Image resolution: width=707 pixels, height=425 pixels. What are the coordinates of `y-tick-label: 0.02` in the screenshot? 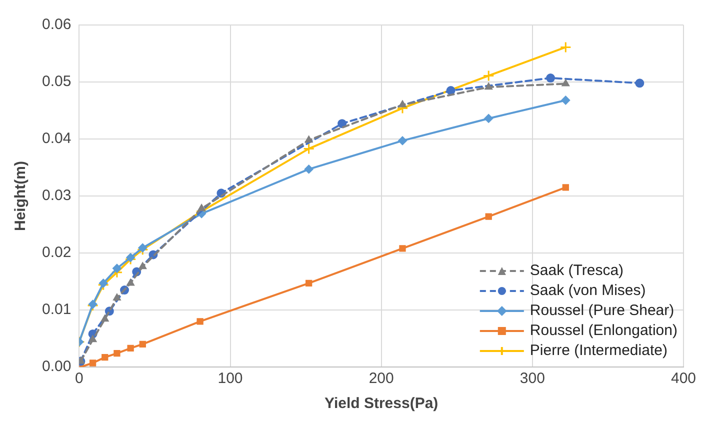 It's located at (57, 253).